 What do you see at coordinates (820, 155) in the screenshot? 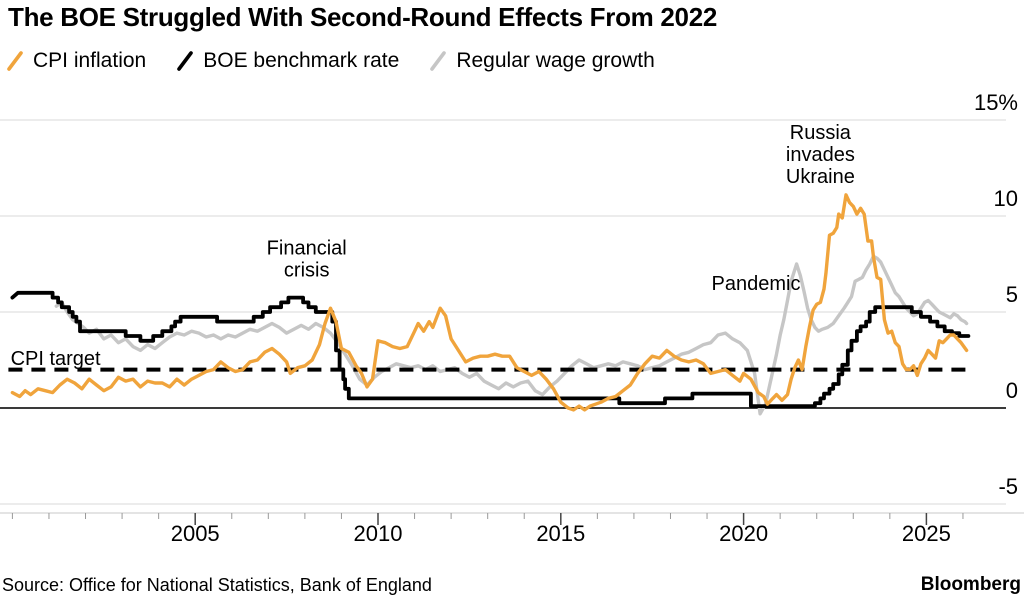
I see `annotation-russia-invades-ukraine: invades` at bounding box center [820, 155].